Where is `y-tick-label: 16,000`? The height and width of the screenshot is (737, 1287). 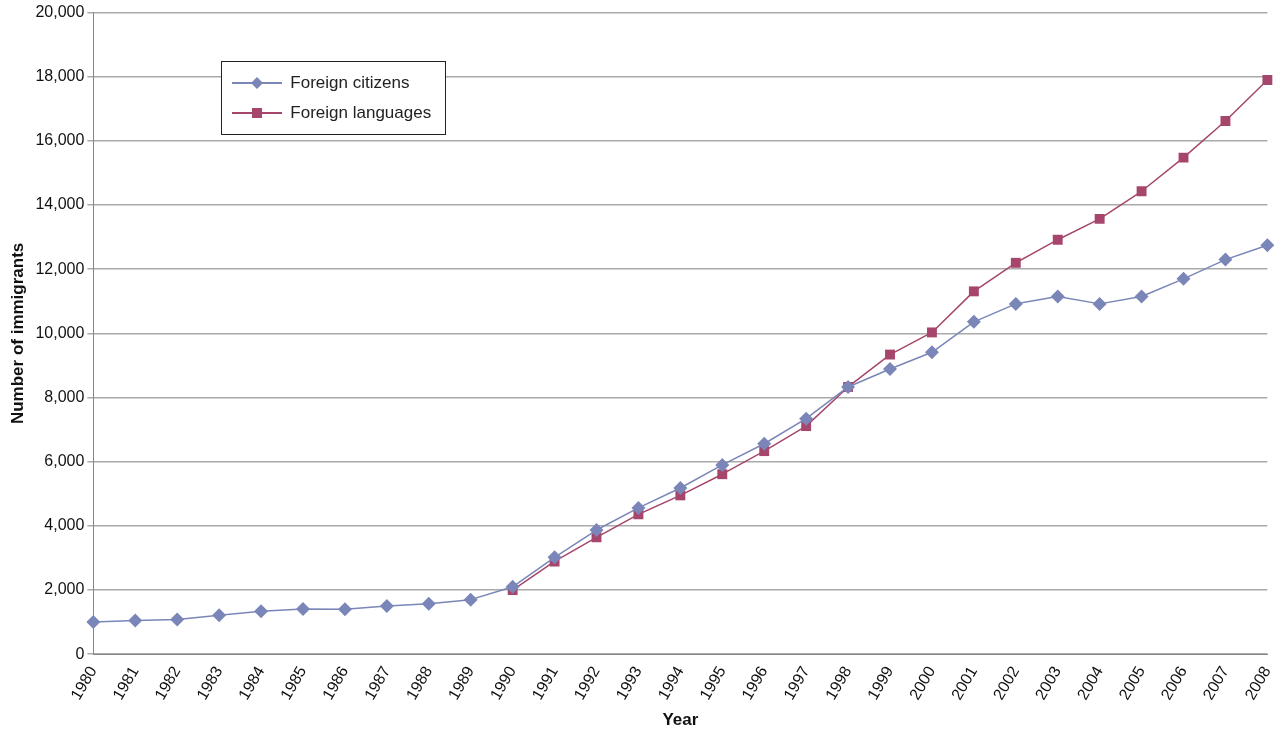 y-tick-label: 16,000 is located at coordinates (60, 140).